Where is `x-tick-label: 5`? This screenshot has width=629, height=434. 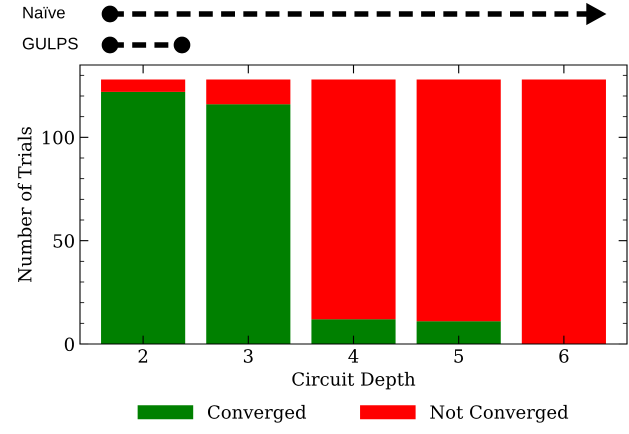
x-tick-label: 5 is located at coordinates (459, 356).